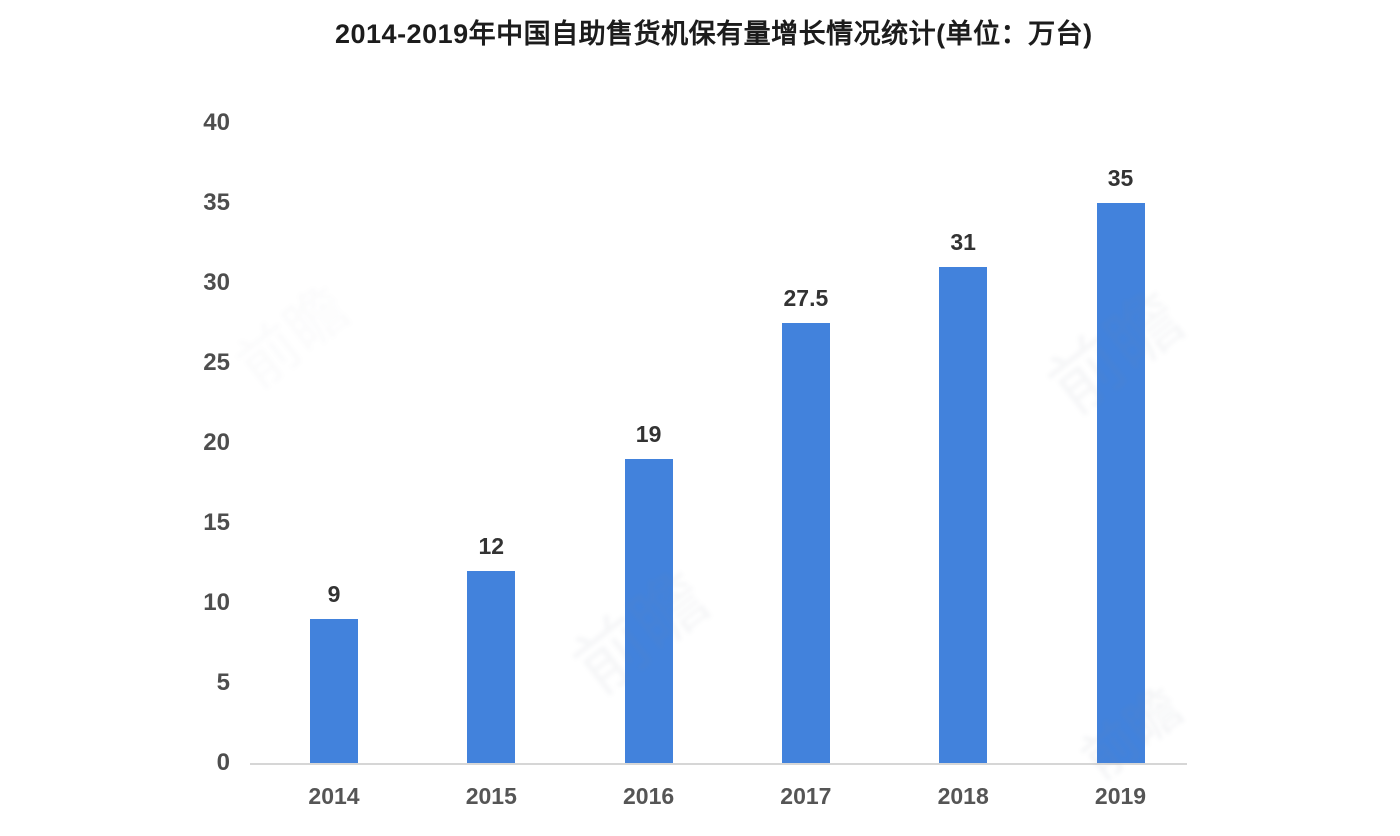 This screenshot has width=1400, height=836. I want to click on y-tick-label-10: 10, so click(216, 602).